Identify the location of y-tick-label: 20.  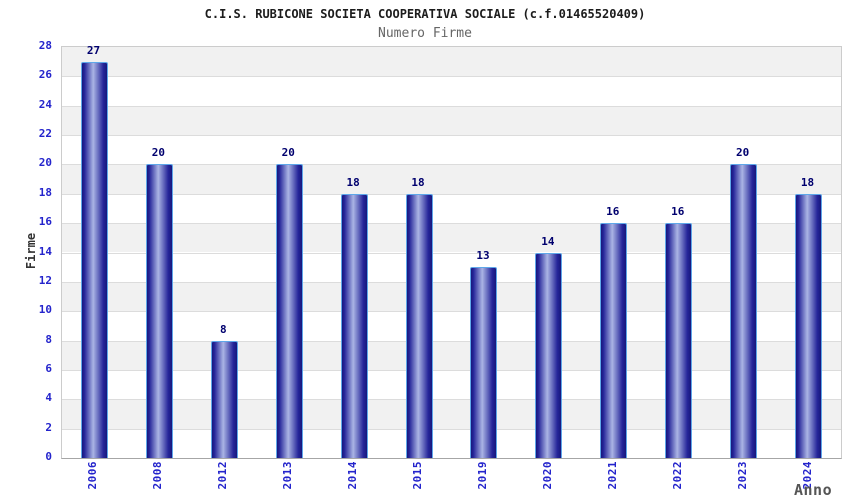
(45, 163).